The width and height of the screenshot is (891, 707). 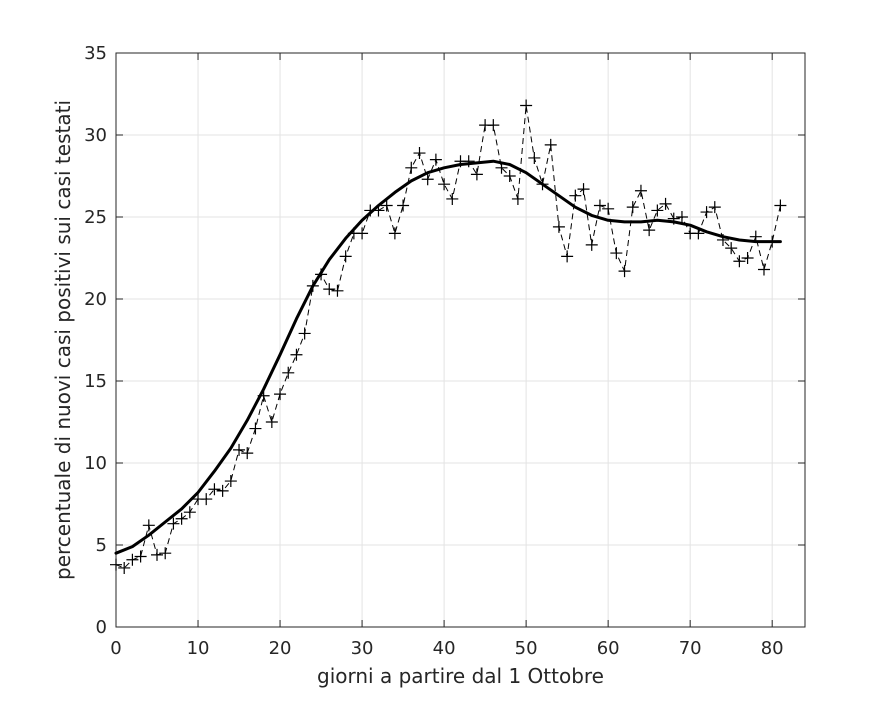 I want to click on y-tick-label: 10, so click(x=95, y=463).